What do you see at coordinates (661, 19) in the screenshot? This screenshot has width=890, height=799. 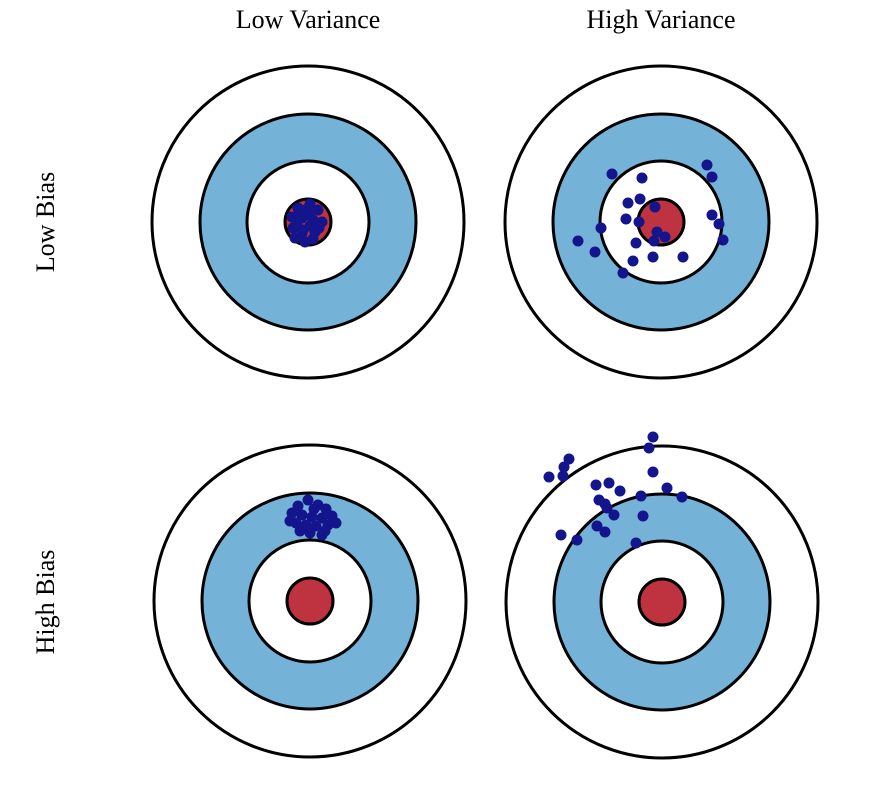 I see `column-header-high-variance: High Variance` at bounding box center [661, 19].